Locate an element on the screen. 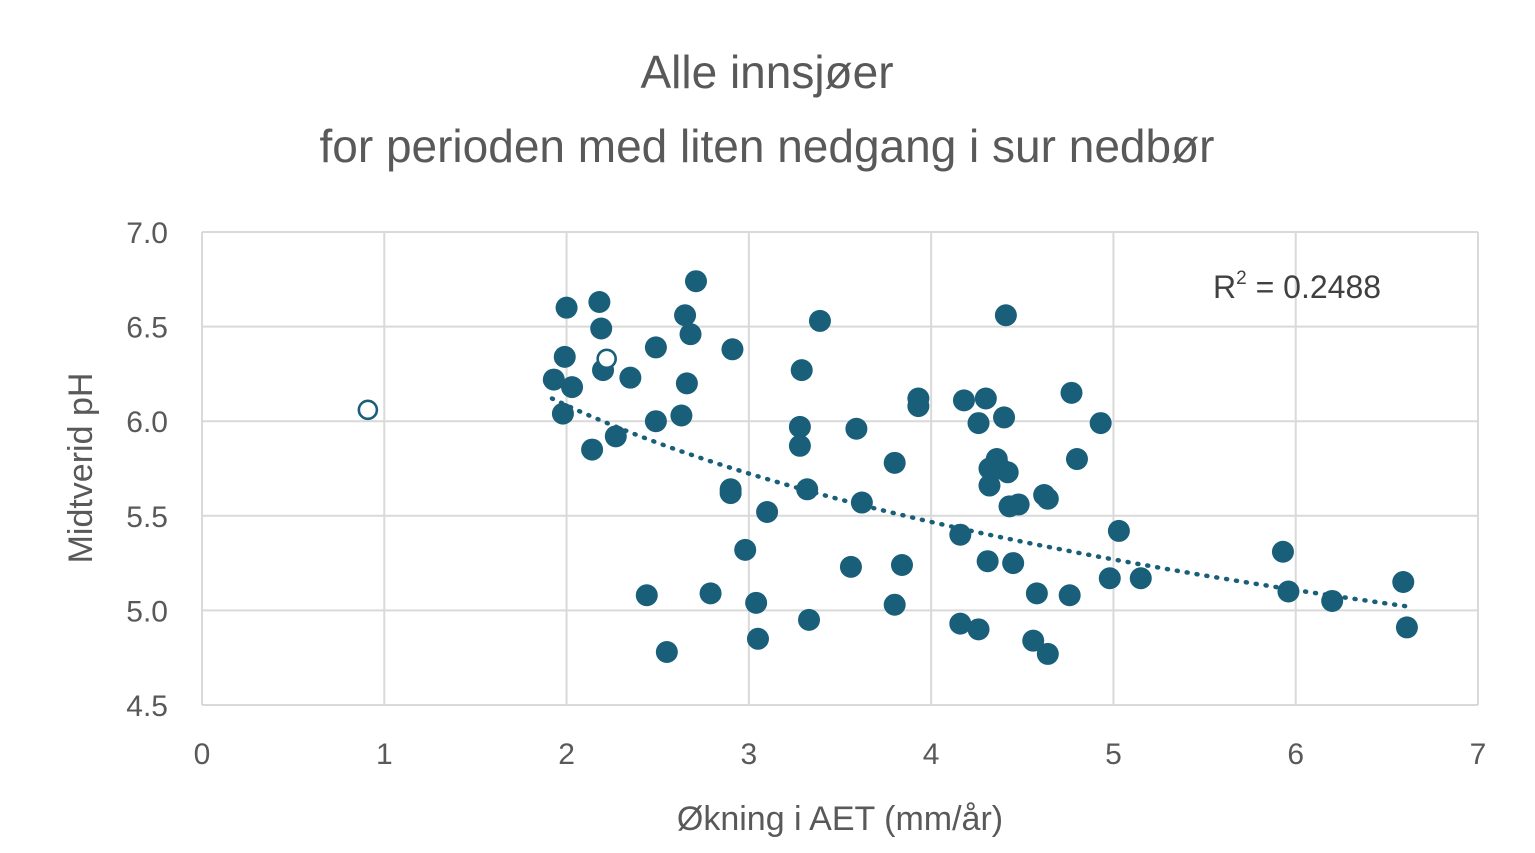  r-squared-annotation: R2 = 0.2488 is located at coordinates (1297, 286).